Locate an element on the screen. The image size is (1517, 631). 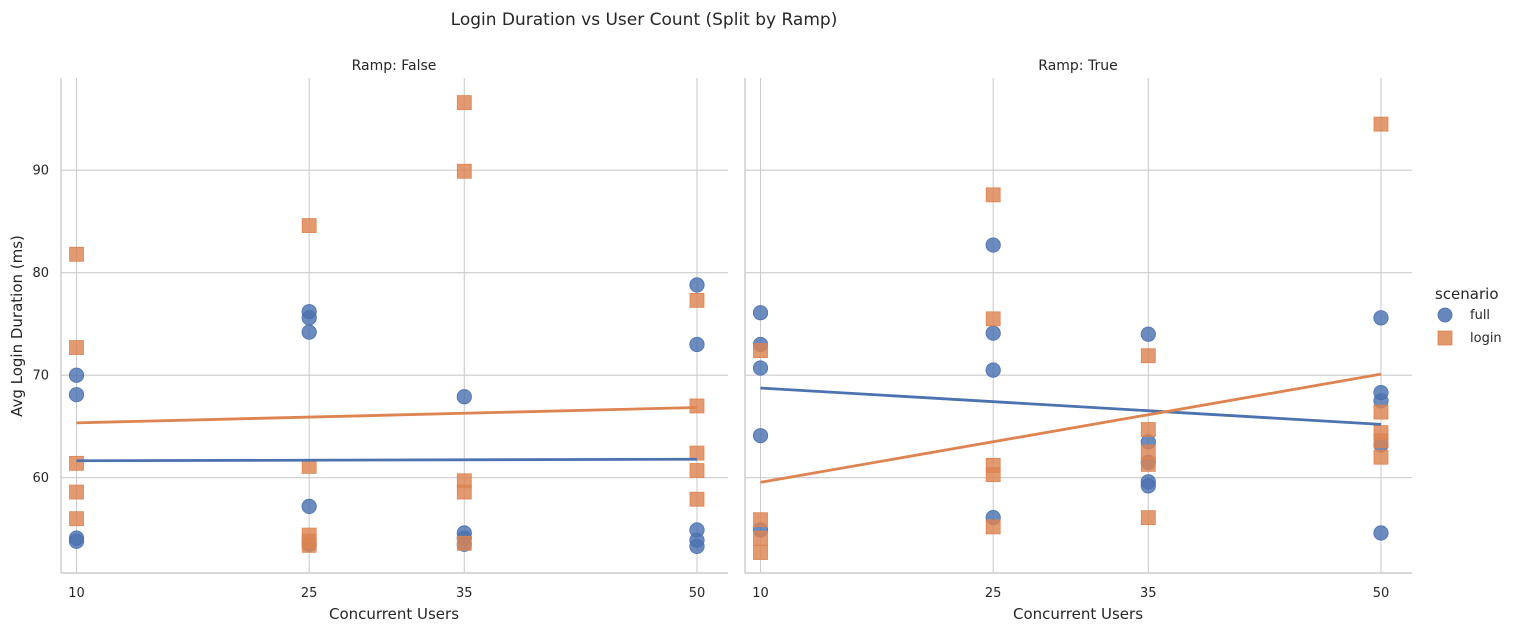
x-axis-label-ramp-false: Concurrent Users is located at coordinates (394, 614).